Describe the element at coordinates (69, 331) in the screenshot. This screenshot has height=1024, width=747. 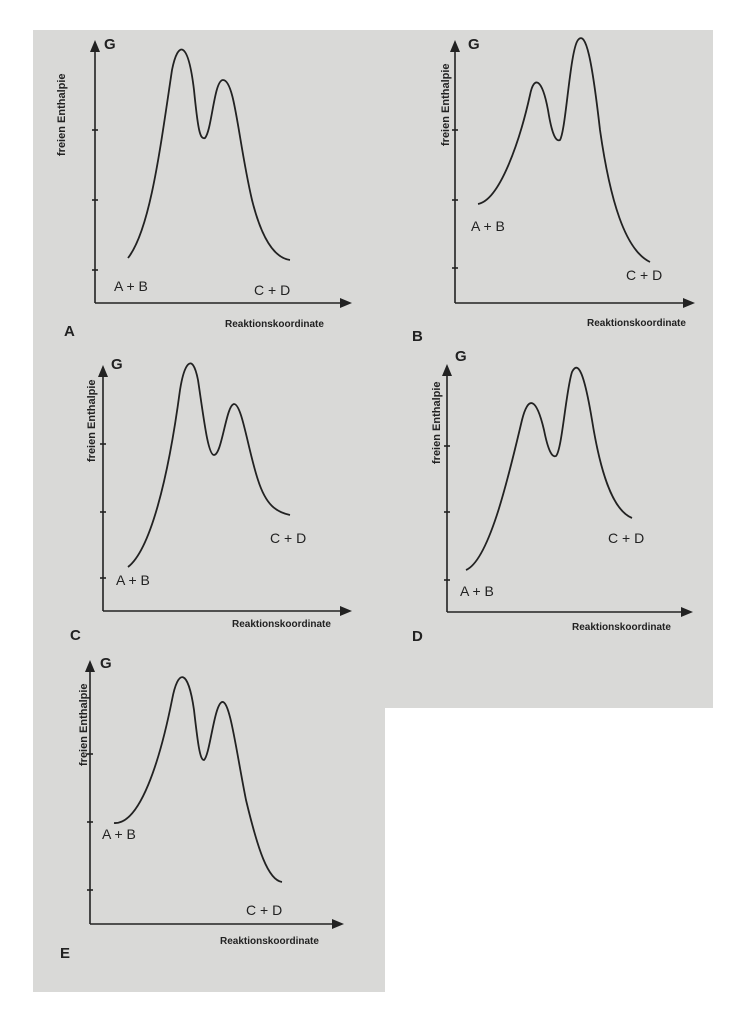
I see `panel-letter: A` at that location.